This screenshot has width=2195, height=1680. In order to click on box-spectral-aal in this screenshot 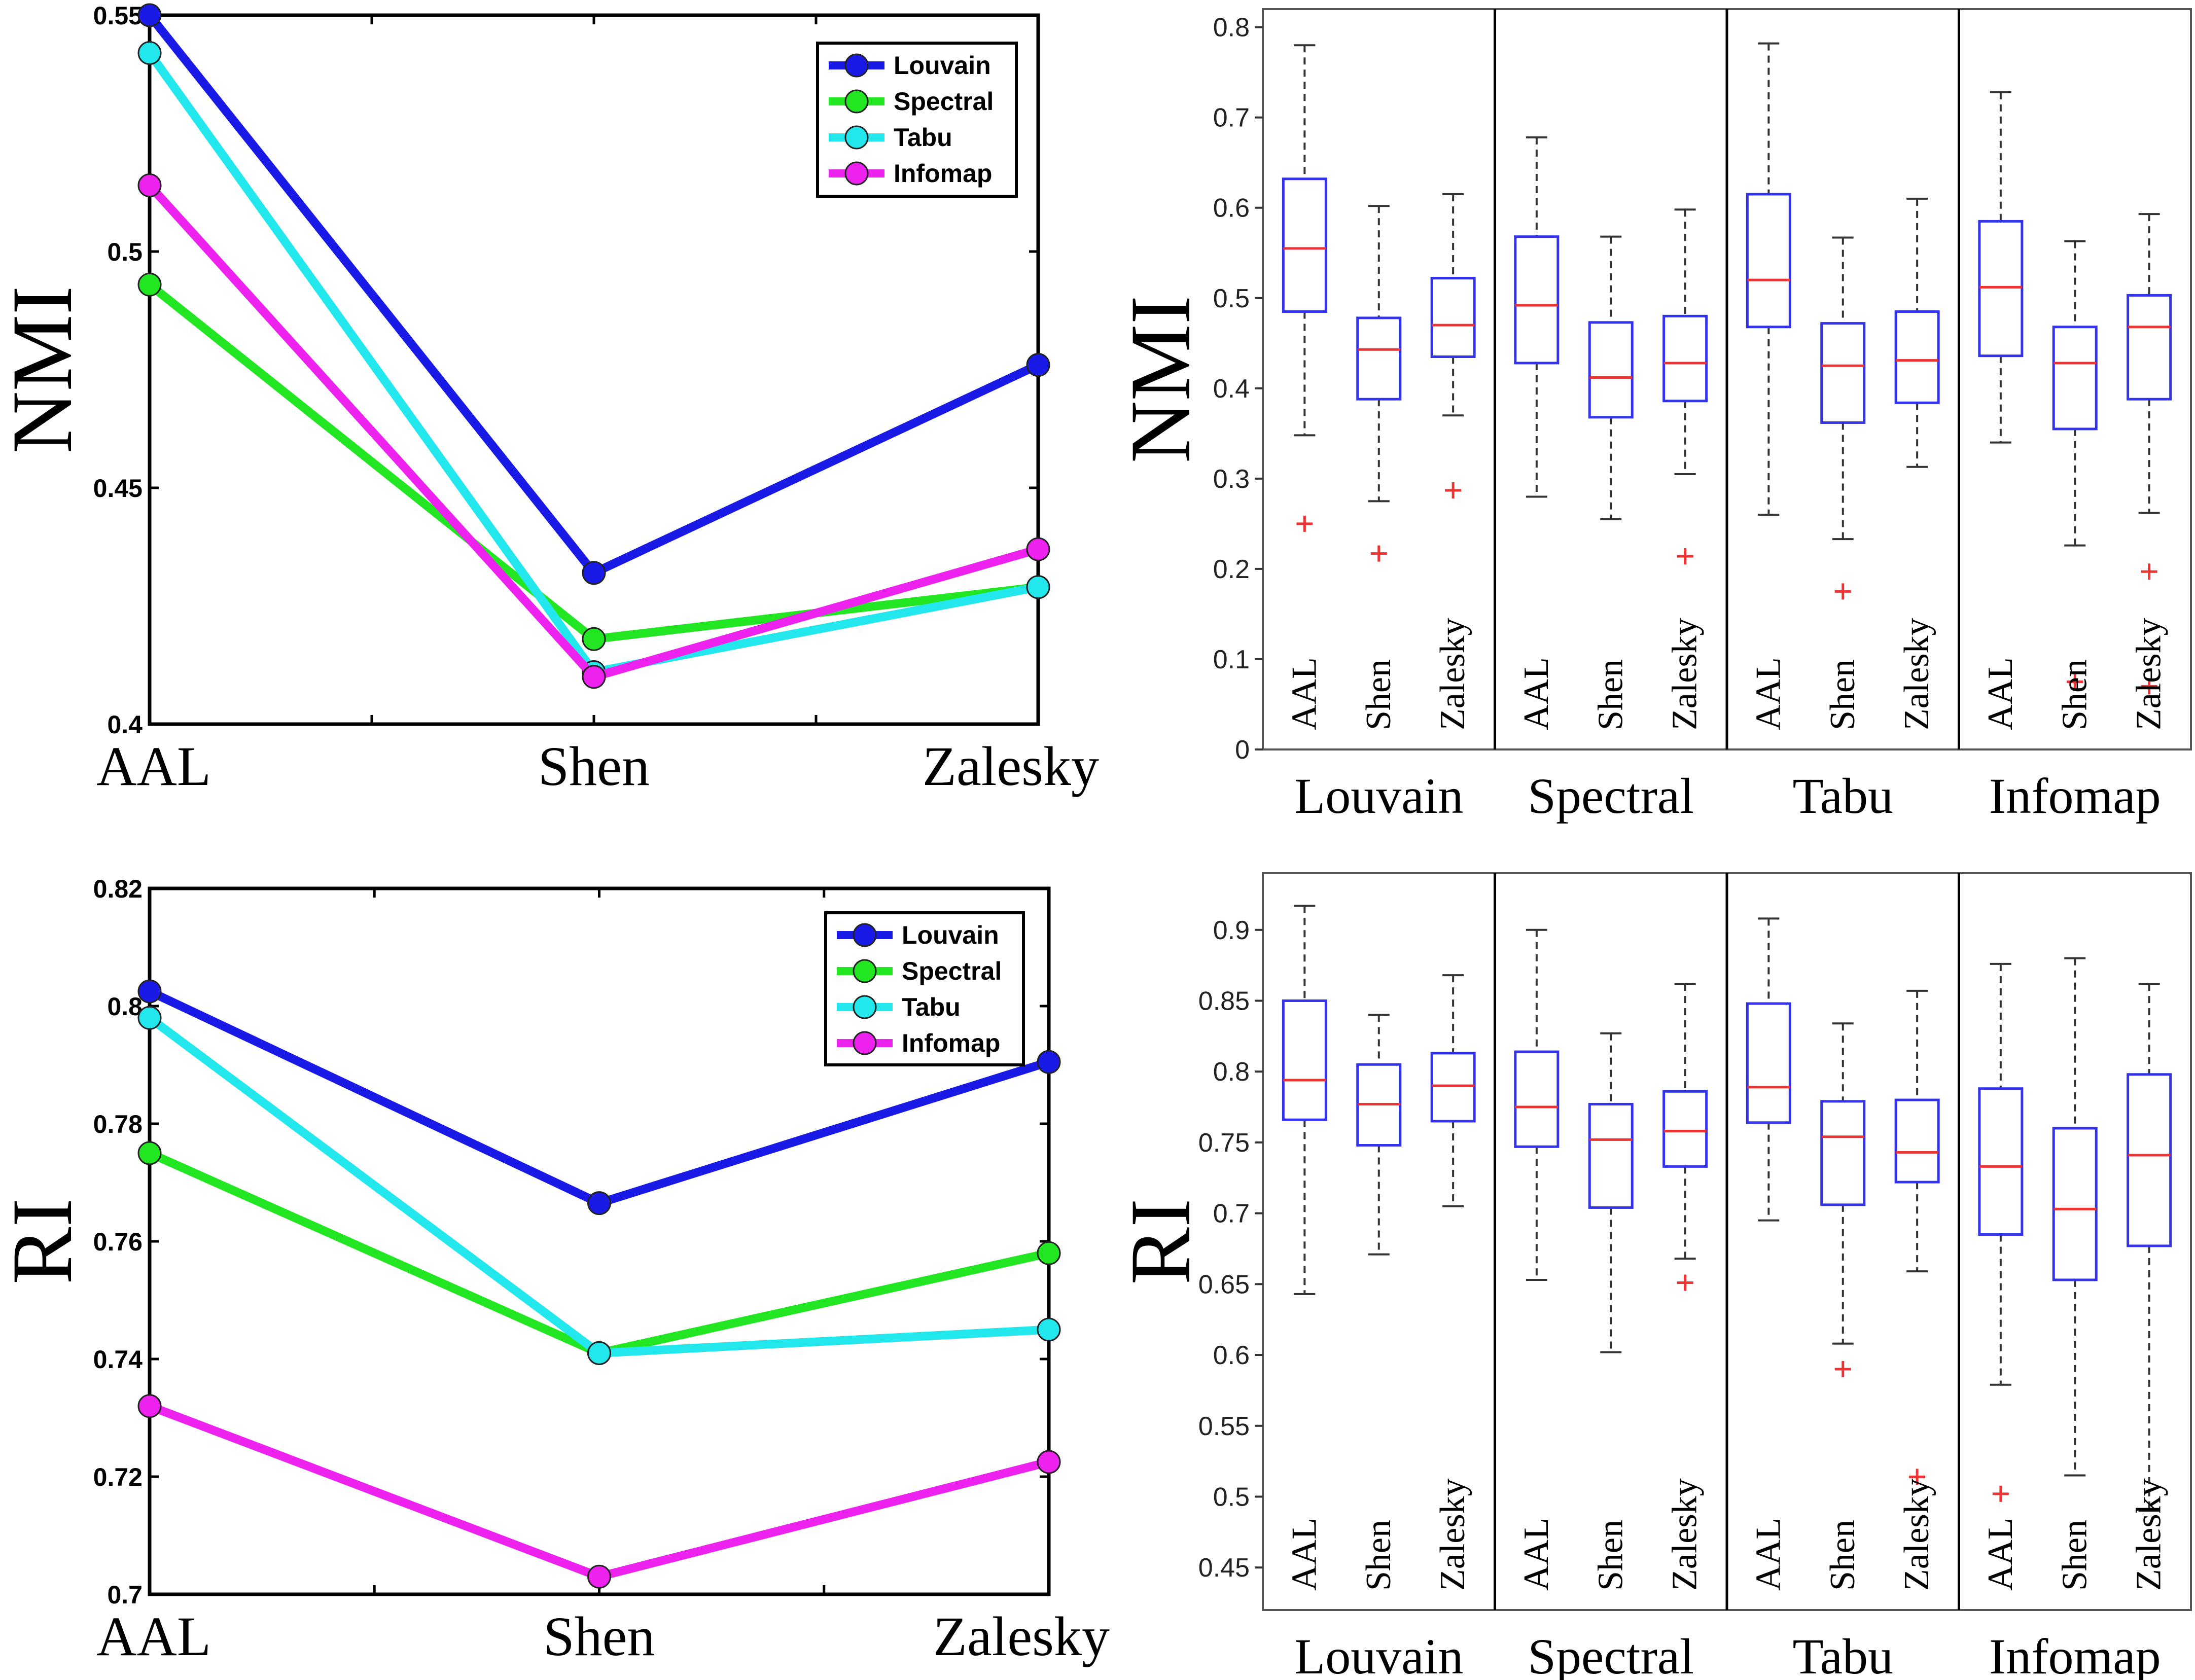, I will do `click(1537, 300)`.